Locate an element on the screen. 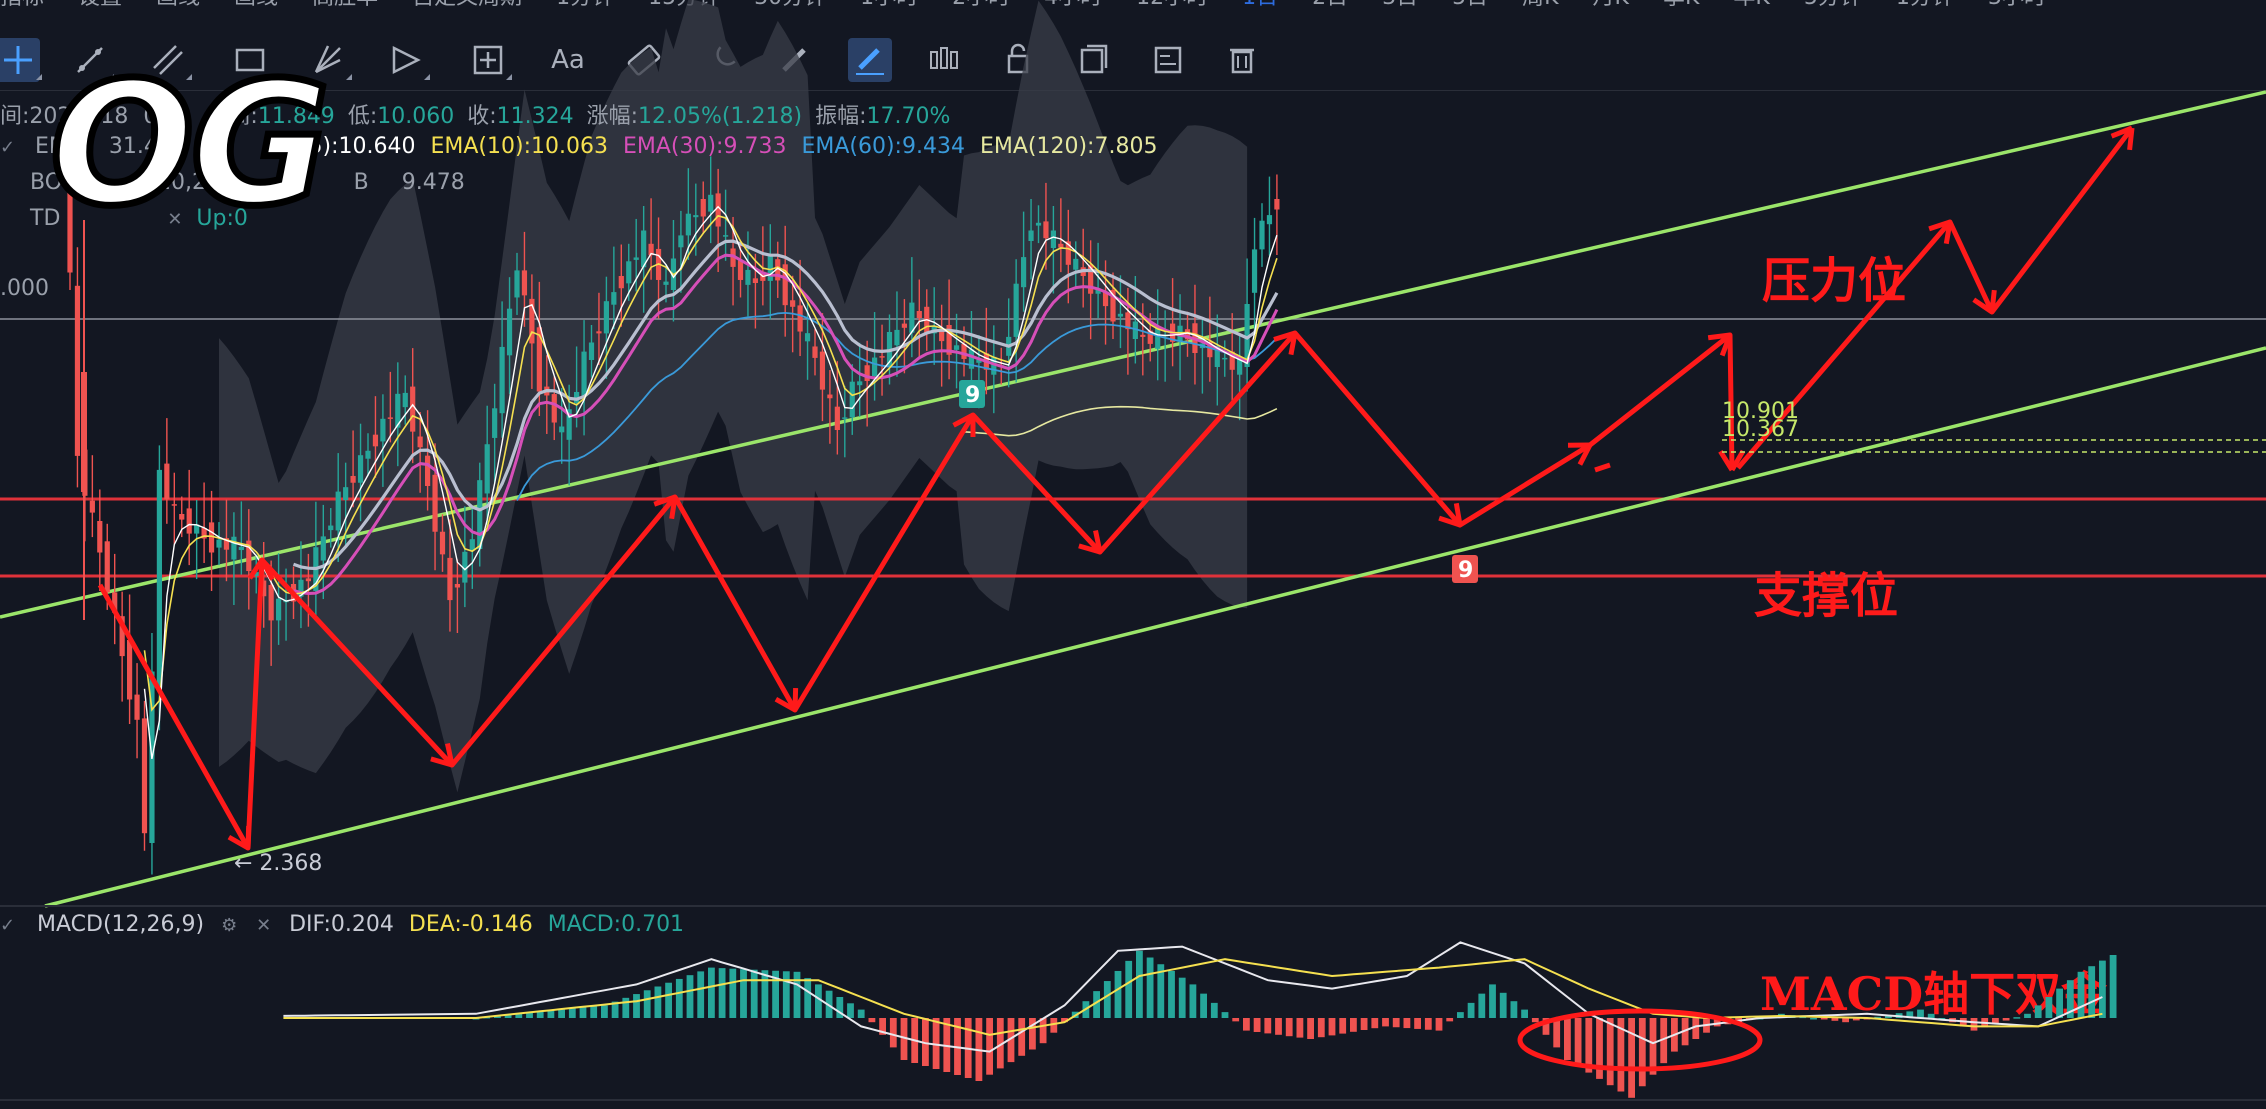  trash-icon is located at coordinates (1242, 61).